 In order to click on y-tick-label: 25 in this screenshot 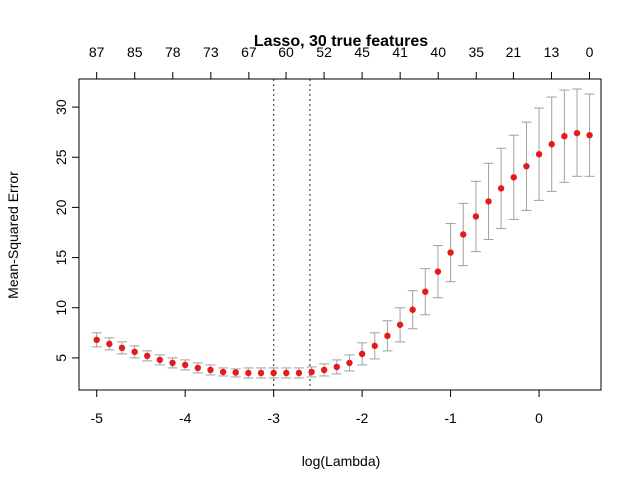, I will do `click(61, 157)`.